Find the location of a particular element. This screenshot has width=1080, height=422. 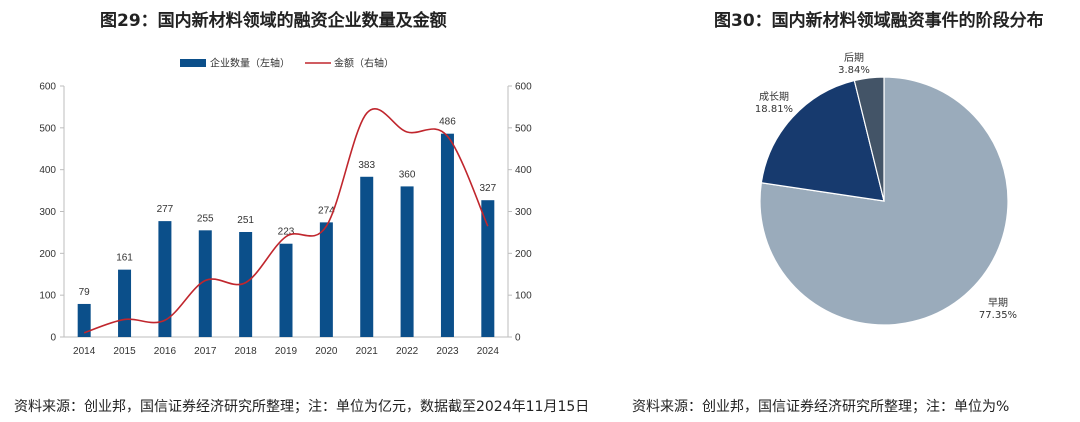

left-axis-tick-label: 300 is located at coordinates (47, 212).